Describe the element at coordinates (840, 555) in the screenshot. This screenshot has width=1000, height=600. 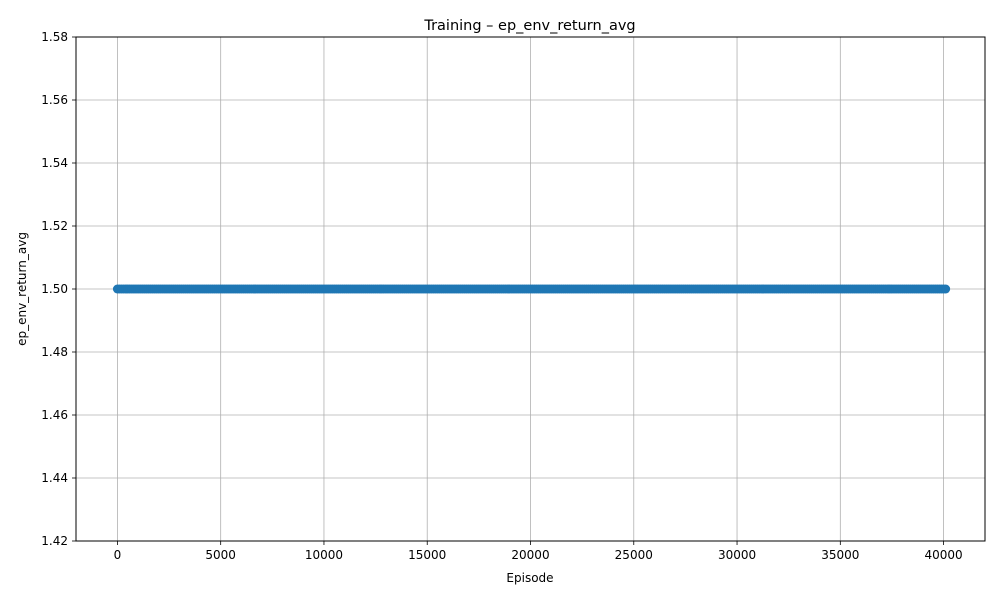
I see `x-tick-label: 35000` at that location.